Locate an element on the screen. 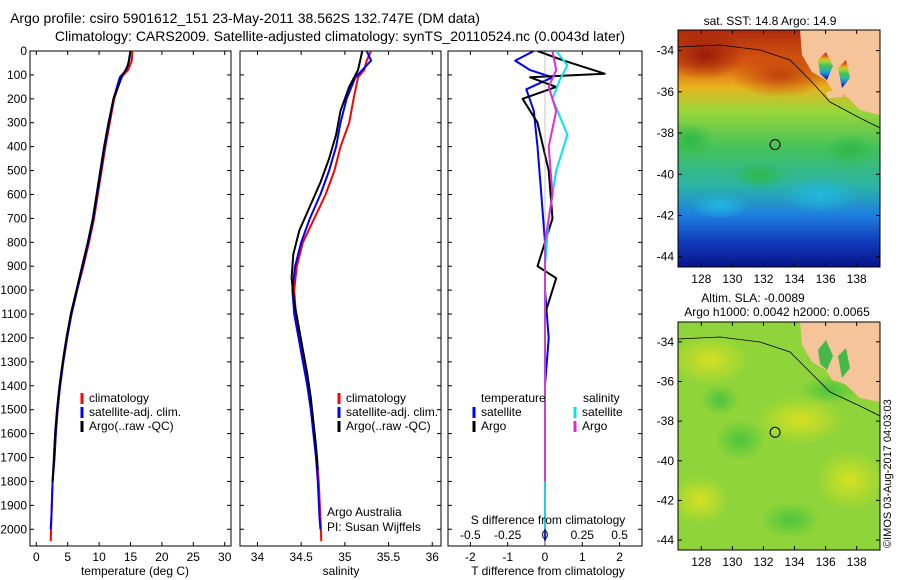 Image resolution: width=900 pixels, height=580 pixels. x-tick-label: 136 is located at coordinates (826, 279).